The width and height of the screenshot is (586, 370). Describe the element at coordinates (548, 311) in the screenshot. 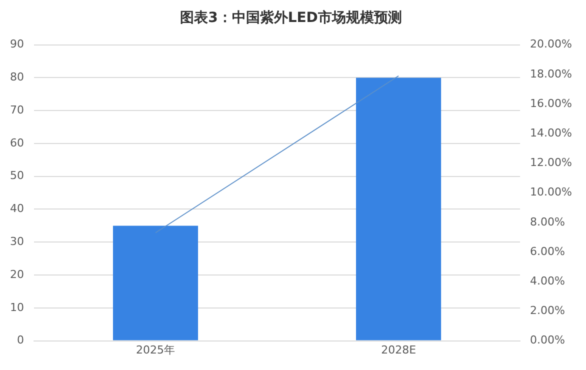

I see `y2-tick-label: 2.00%` at that location.